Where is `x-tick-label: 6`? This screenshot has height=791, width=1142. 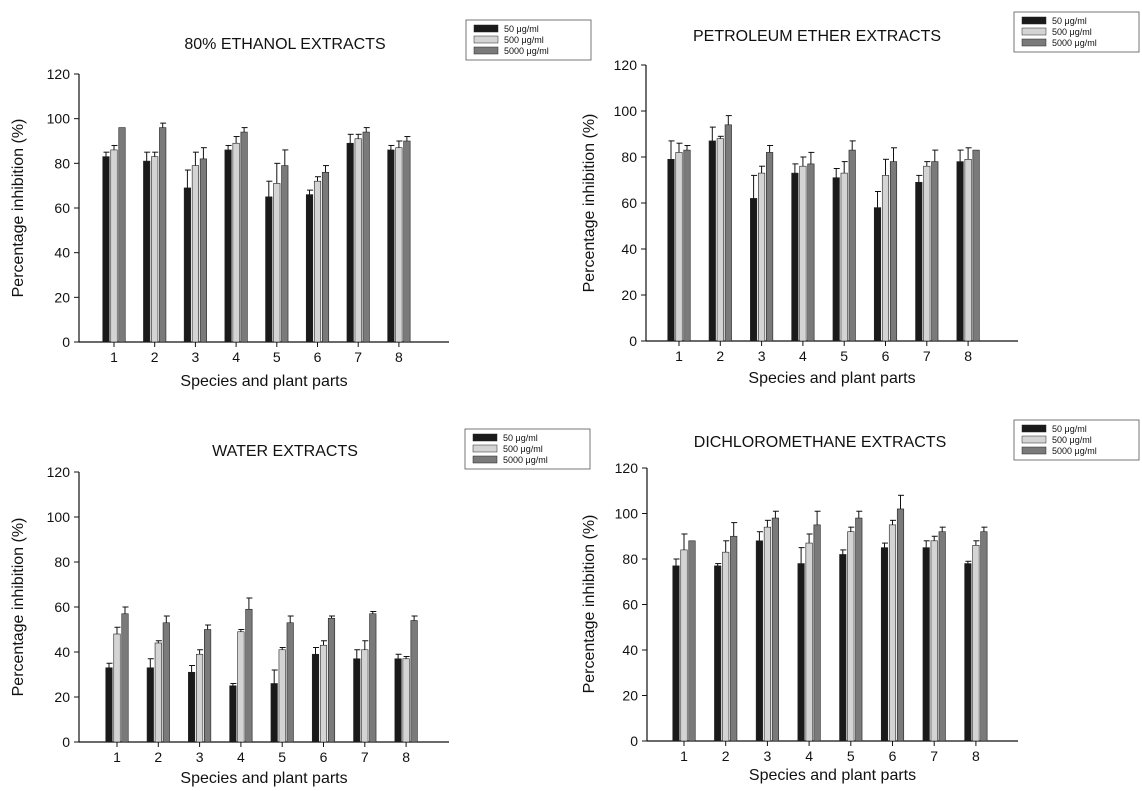 x-tick-label: 6 is located at coordinates (318, 357).